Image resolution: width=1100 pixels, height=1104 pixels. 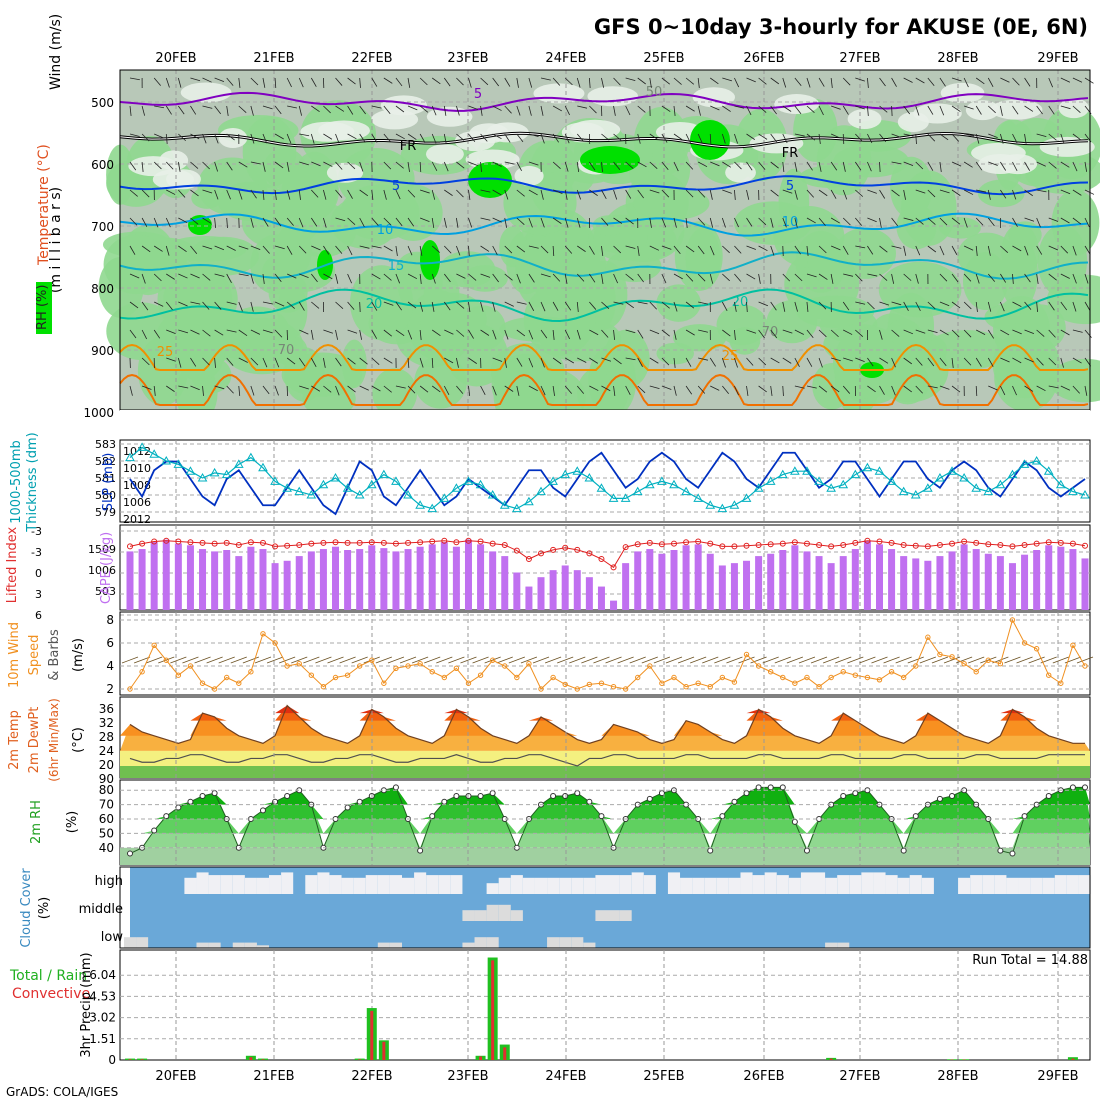 What do you see at coordinates (98, 413) in the screenshot?
I see `pressure-tick-label: 1000` at bounding box center [98, 413].